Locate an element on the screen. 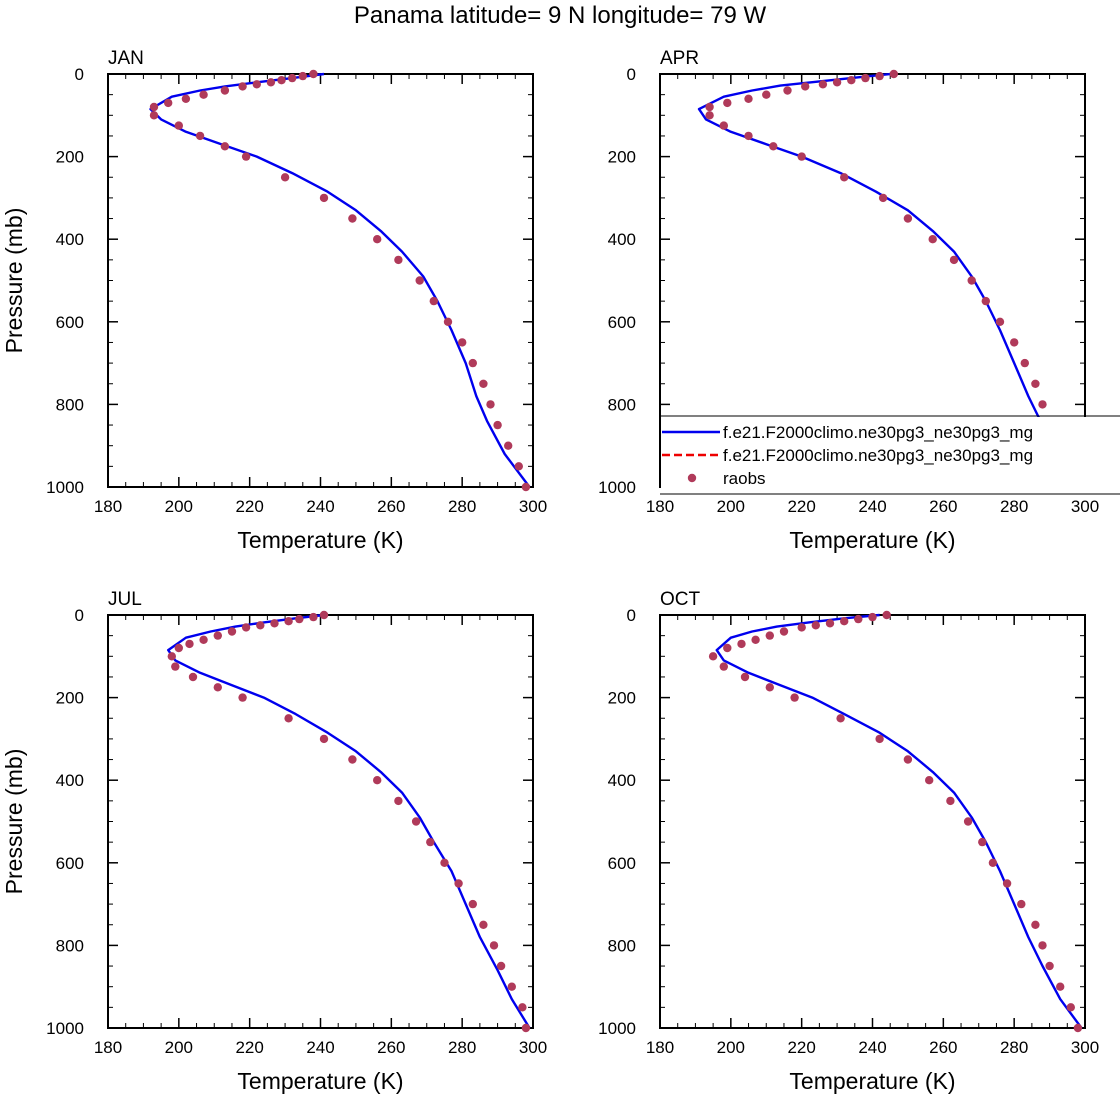  x-tick-label: 220 is located at coordinates (801, 506).